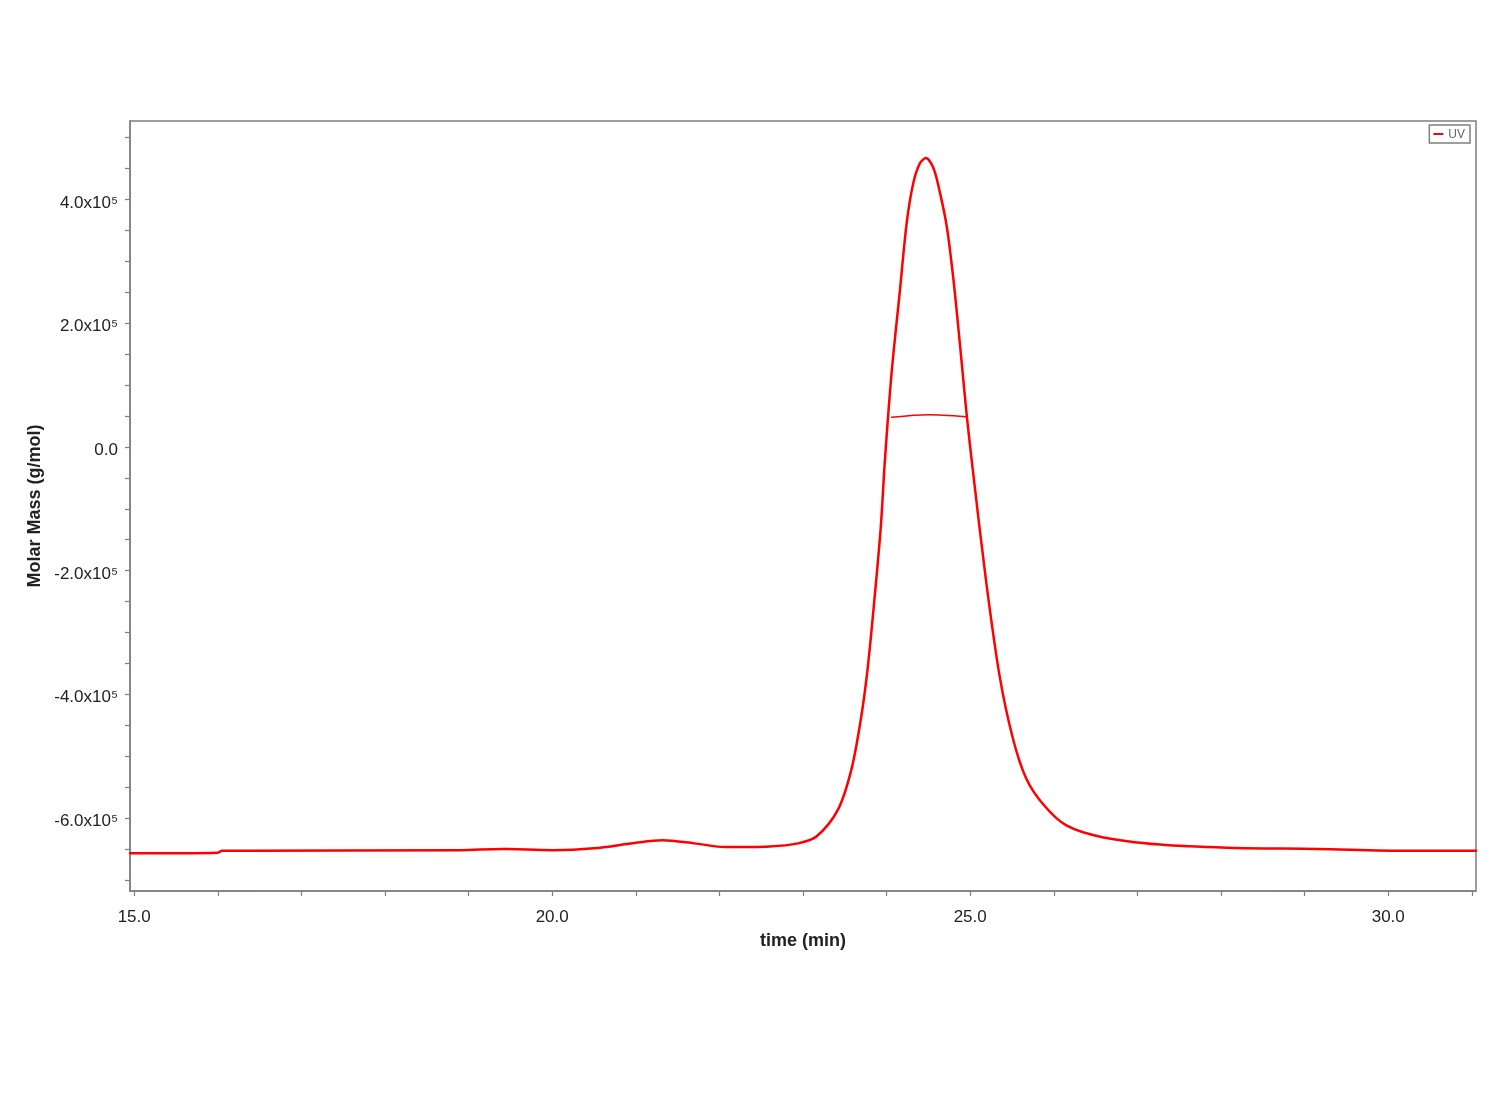 The height and width of the screenshot is (1100, 1500). What do you see at coordinates (106, 449) in the screenshot?
I see `y-tick-label: 0.0` at bounding box center [106, 449].